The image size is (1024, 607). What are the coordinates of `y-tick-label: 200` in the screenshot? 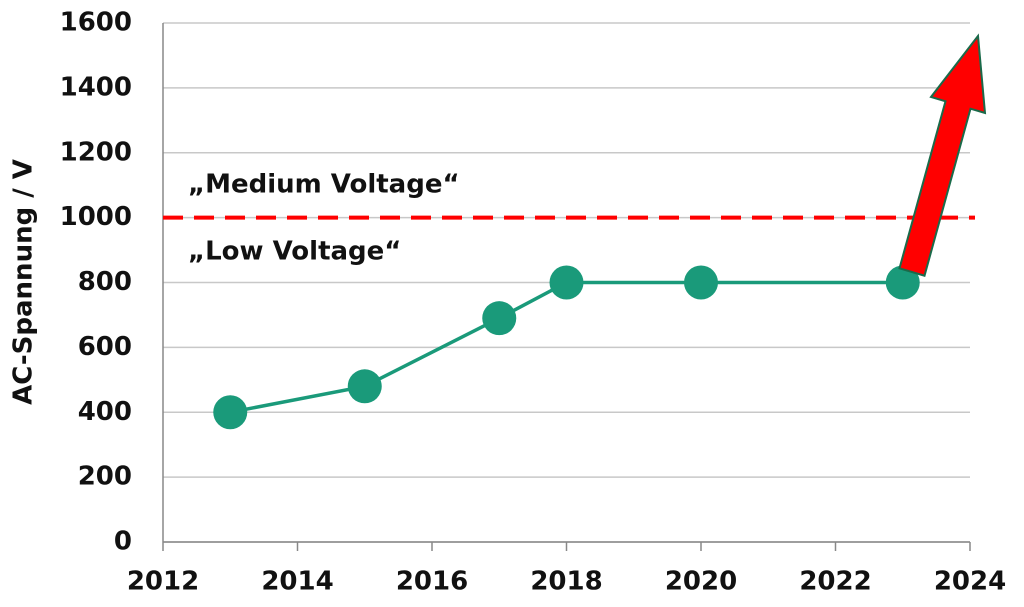 It's located at (105, 477).